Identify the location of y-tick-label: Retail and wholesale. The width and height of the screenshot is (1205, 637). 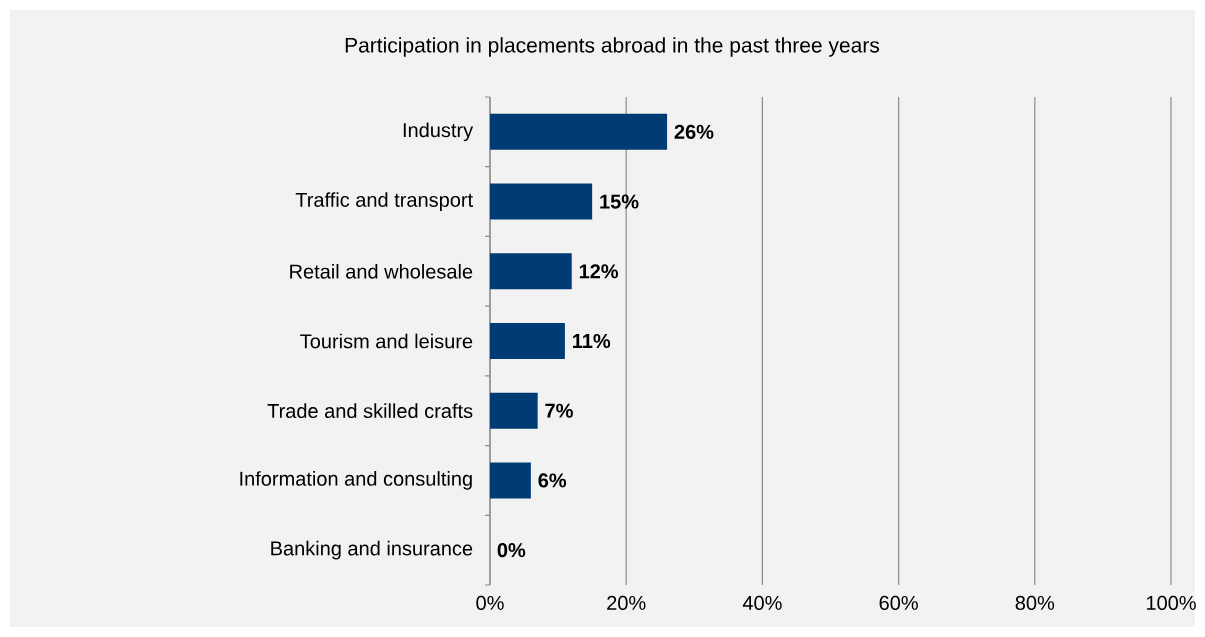
(381, 271).